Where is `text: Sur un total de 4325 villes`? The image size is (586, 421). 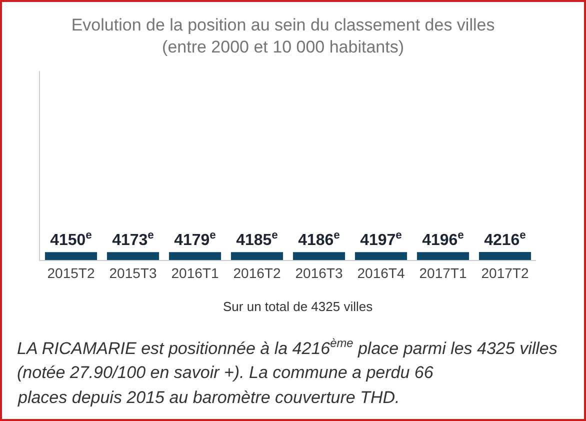 text: Sur un total de 4325 villes is located at coordinates (298, 306).